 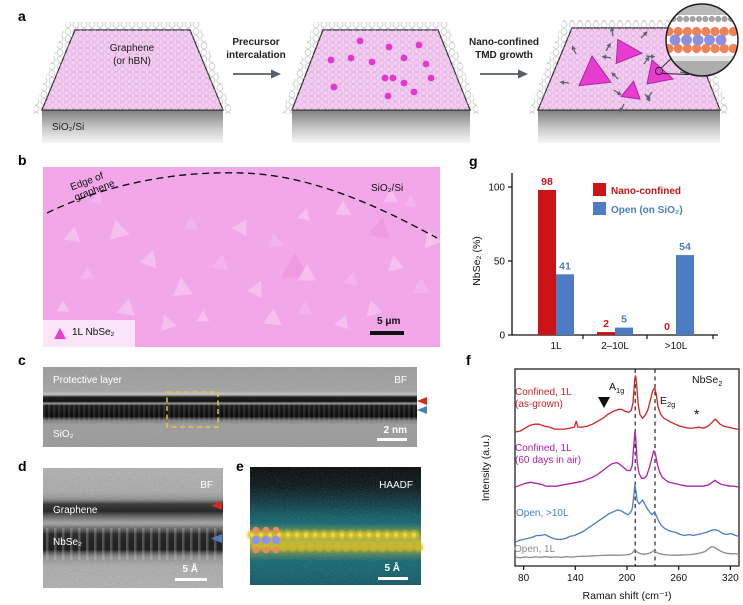 What do you see at coordinates (604, 402) in the screenshot?
I see `soft-mode-marker-icon` at bounding box center [604, 402].